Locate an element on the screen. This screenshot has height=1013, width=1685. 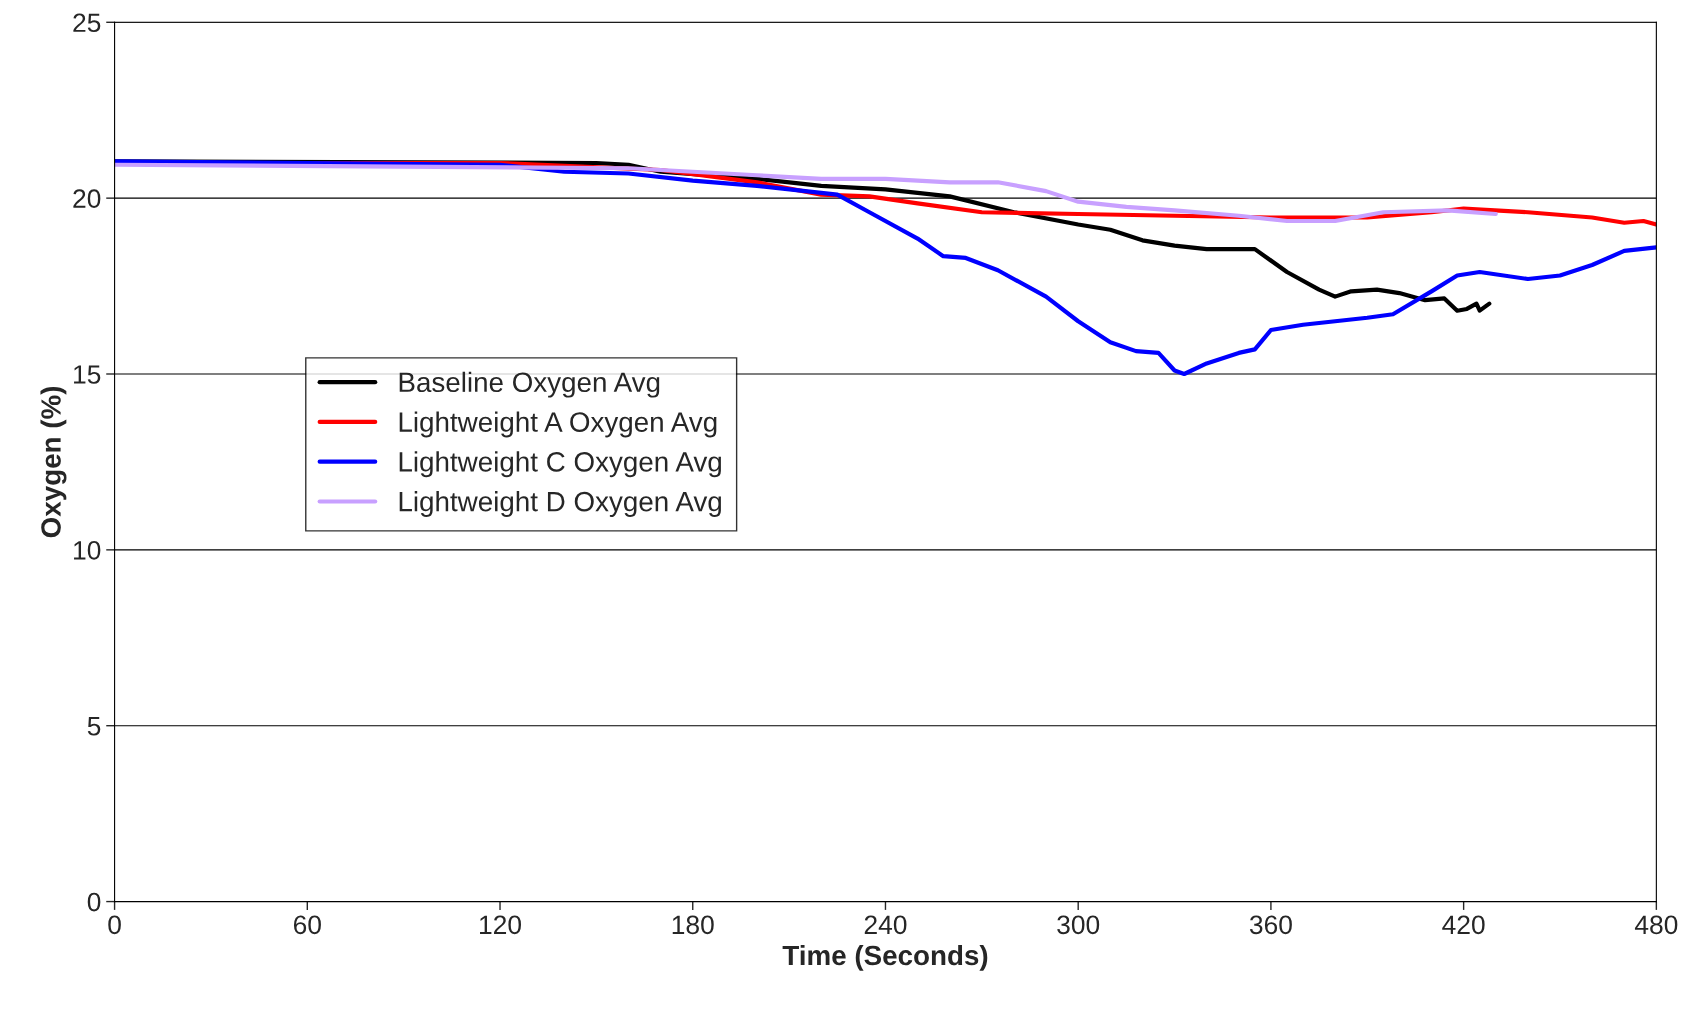
legend-label: Baseline Oxygen Avg is located at coordinates (529, 384).